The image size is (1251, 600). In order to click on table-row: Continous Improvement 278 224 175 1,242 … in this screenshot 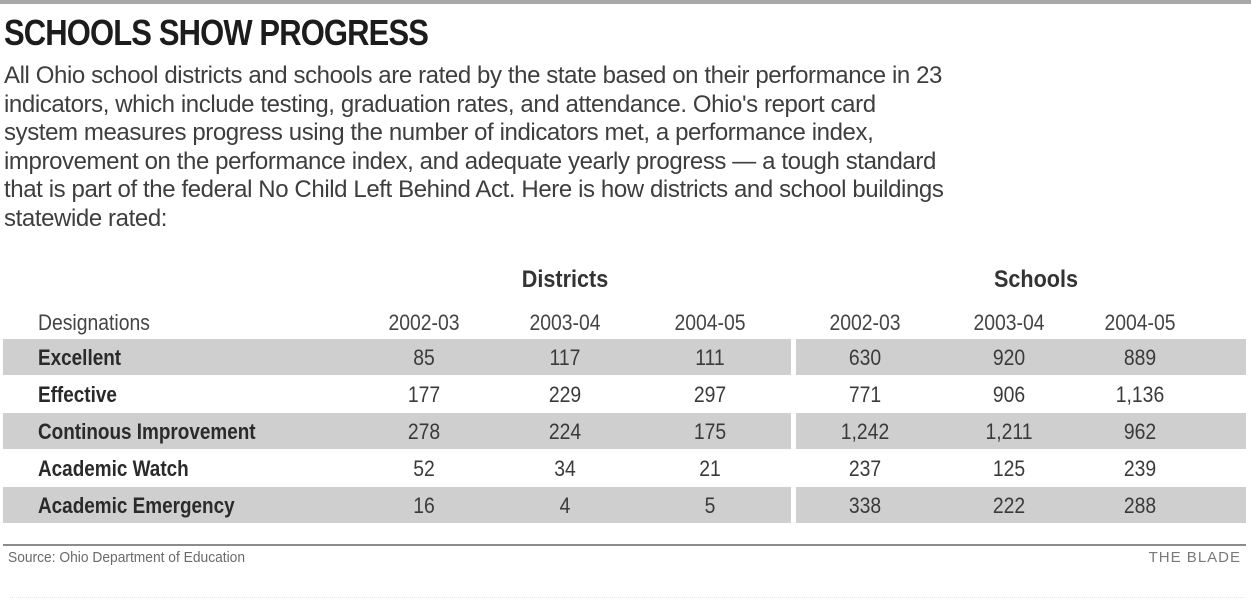, I will do `click(624, 431)`.